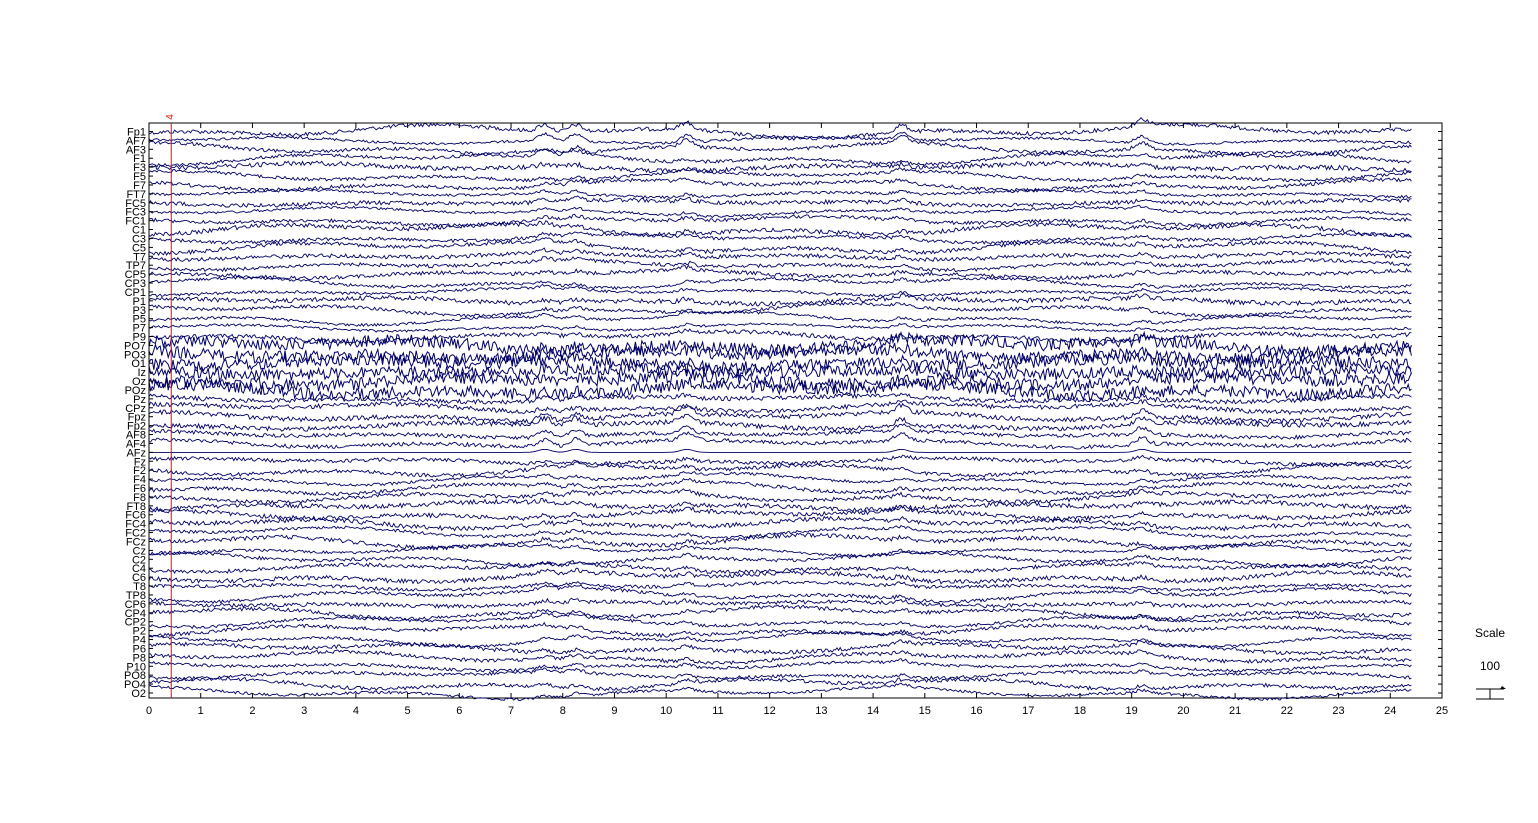 The image size is (1538, 823). What do you see at coordinates (666, 711) in the screenshot?
I see `x-tick-label-10: 10` at bounding box center [666, 711].